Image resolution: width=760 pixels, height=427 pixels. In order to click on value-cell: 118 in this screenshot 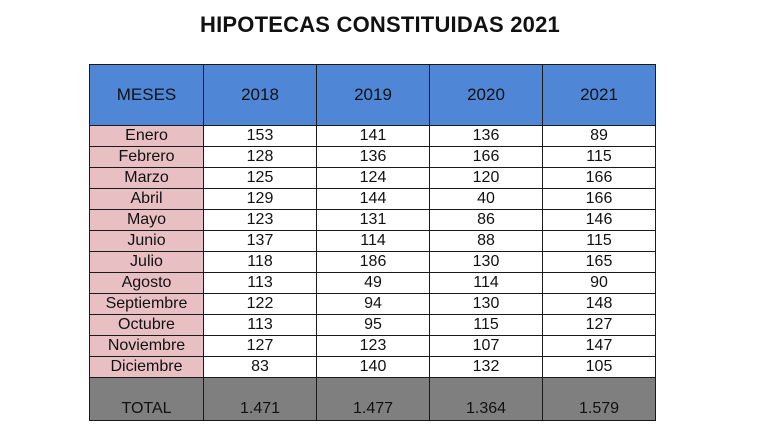, I will do `click(260, 262)`.